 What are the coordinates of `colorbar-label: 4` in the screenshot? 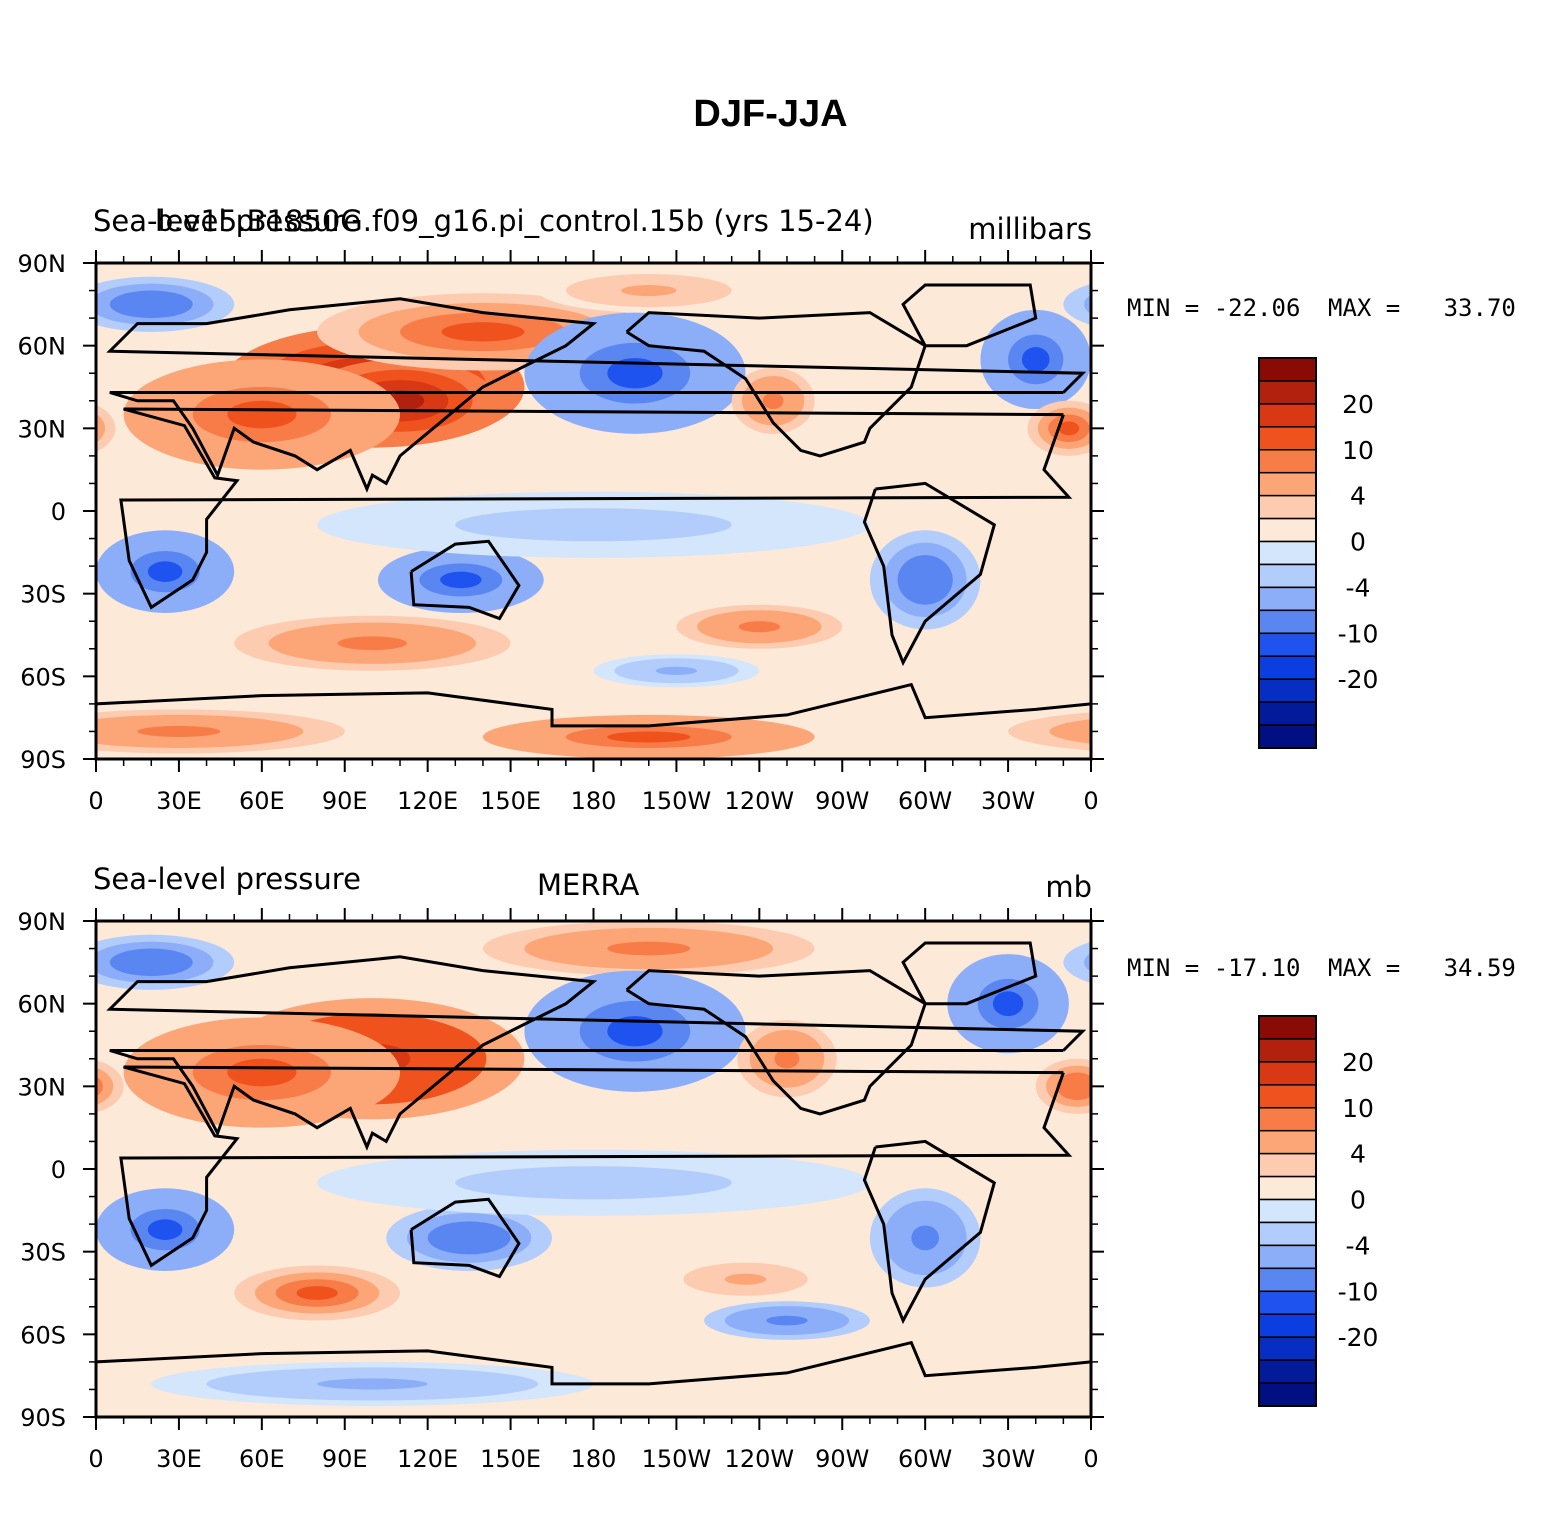 It's located at (1358, 496).